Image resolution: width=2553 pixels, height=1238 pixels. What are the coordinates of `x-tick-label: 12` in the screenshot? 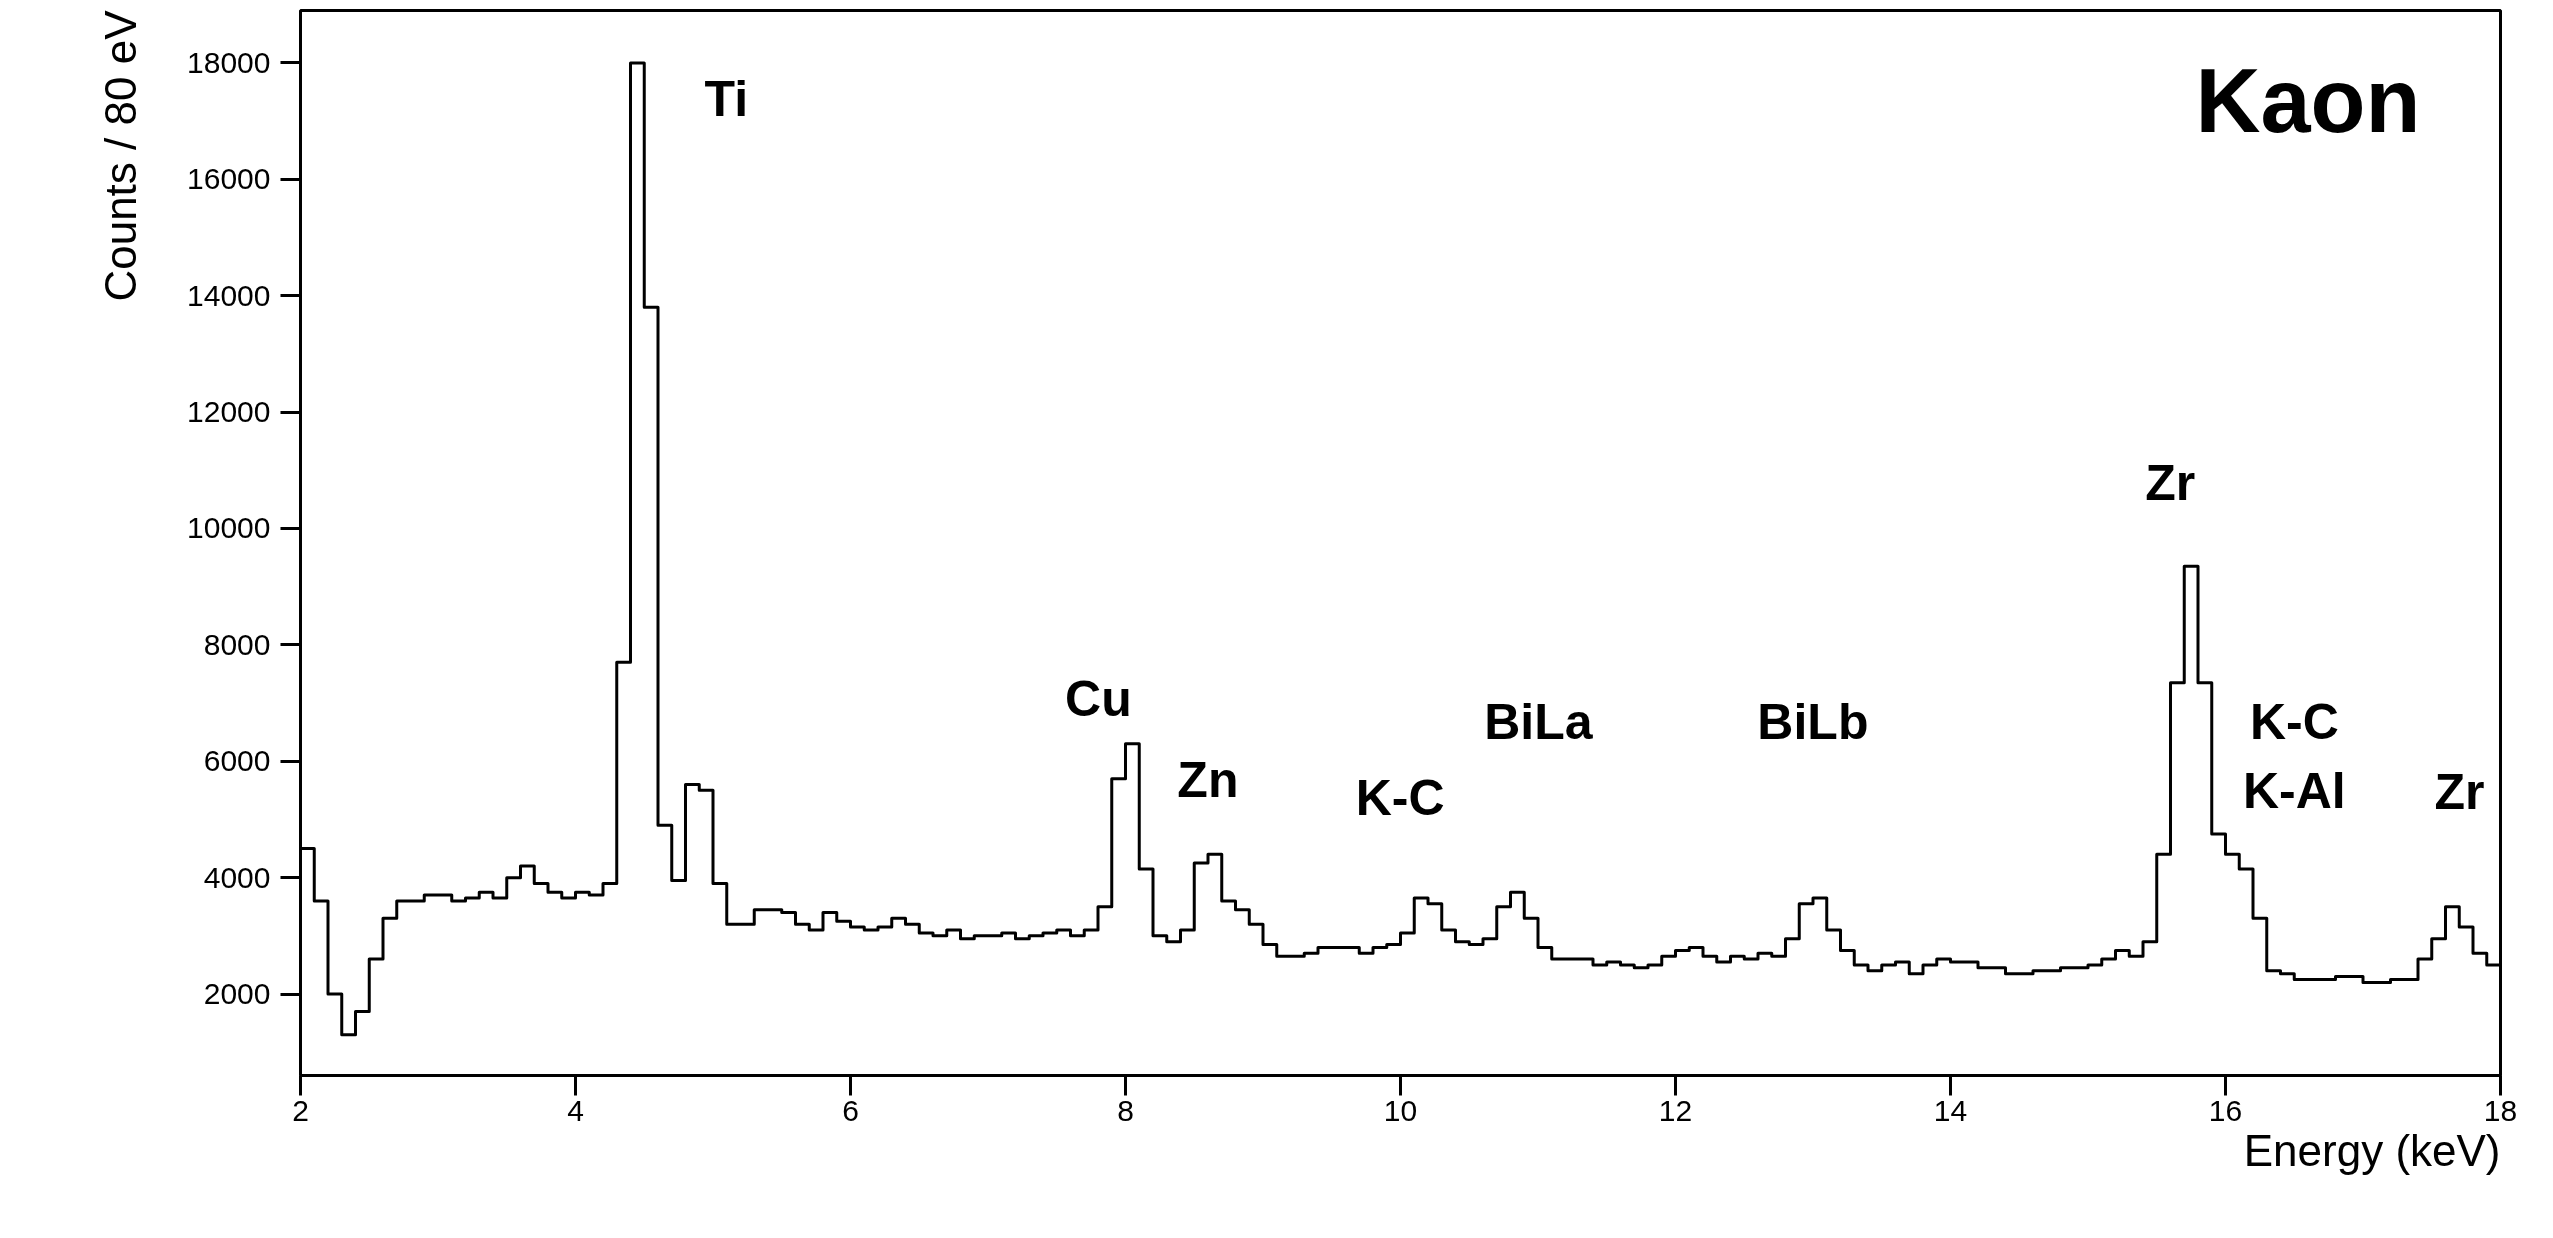 It's located at (1675, 1110).